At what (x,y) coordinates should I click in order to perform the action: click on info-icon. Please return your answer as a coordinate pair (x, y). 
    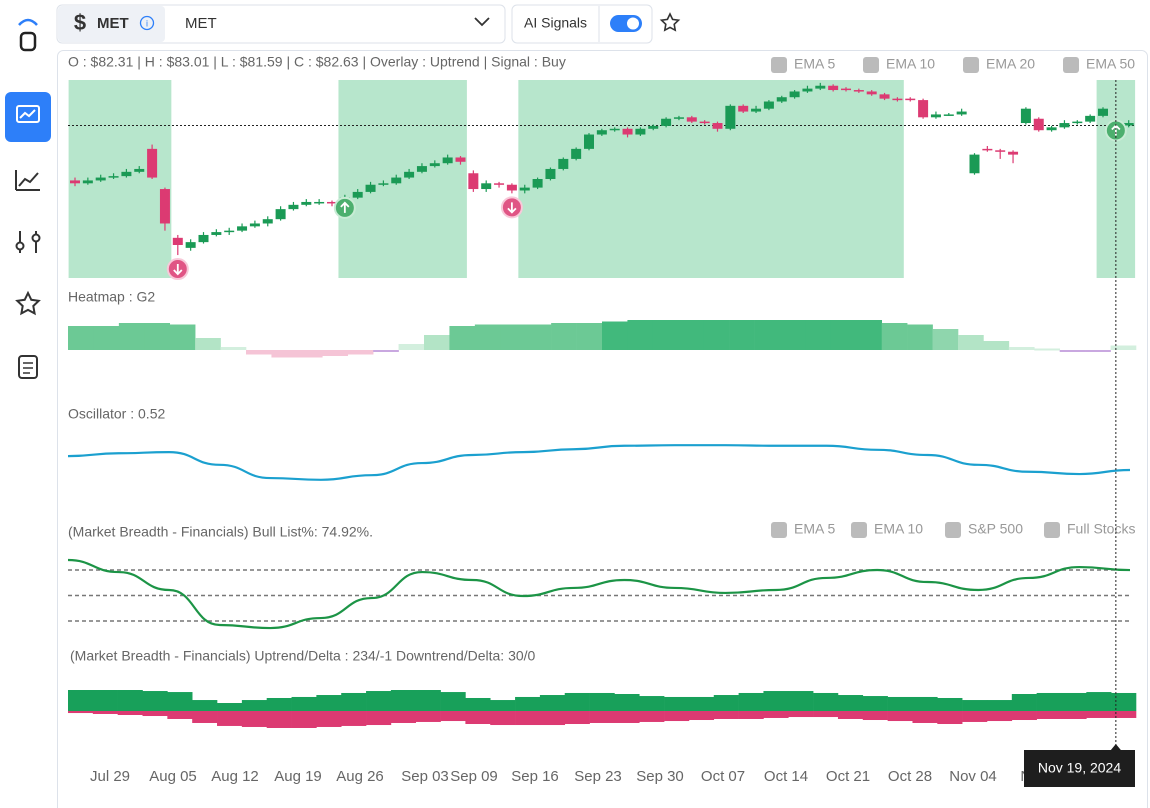
    Looking at the image, I should click on (147, 23).